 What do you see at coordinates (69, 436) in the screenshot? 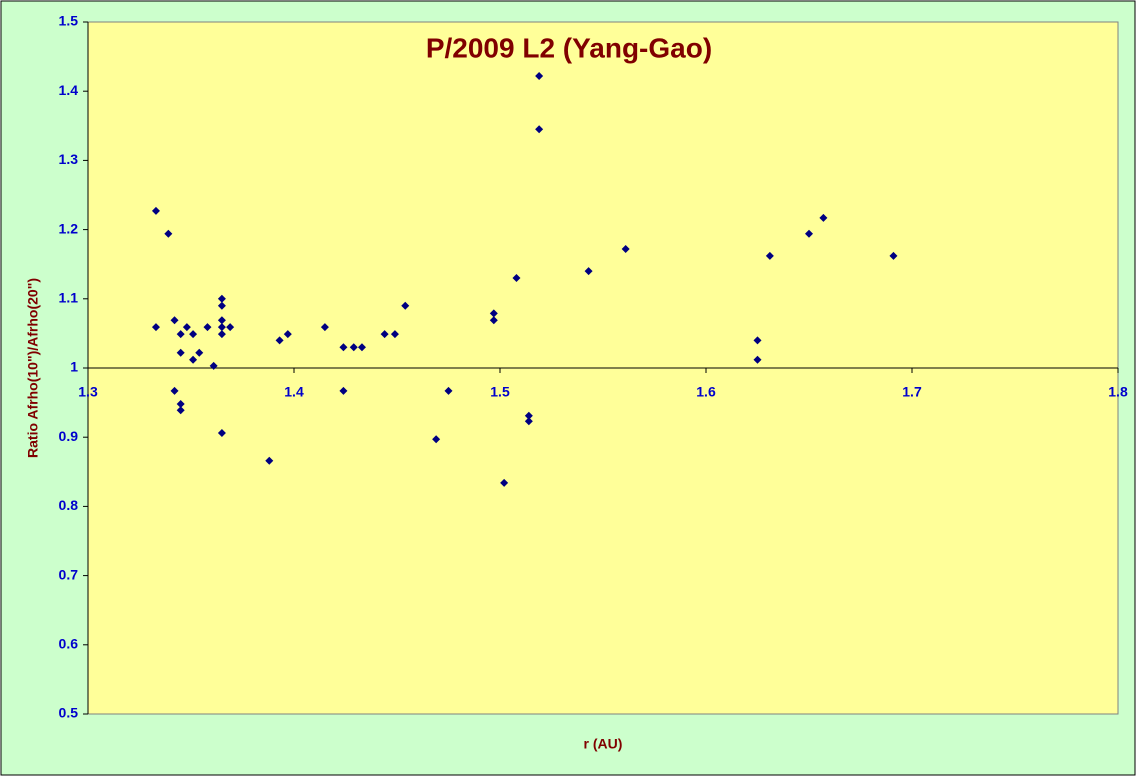
I see `y-tick-label: 0.9` at bounding box center [69, 436].